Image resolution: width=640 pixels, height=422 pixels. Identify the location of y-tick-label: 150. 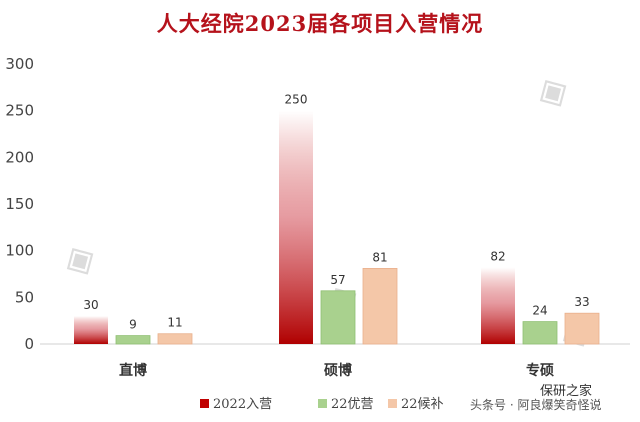
(19, 204).